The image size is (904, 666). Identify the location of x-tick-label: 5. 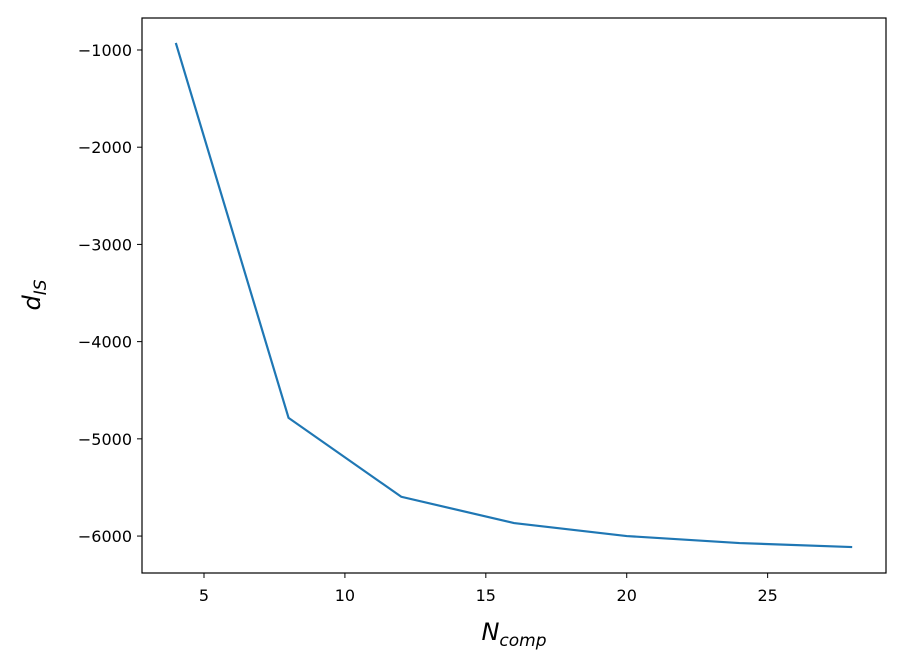
(204, 595).